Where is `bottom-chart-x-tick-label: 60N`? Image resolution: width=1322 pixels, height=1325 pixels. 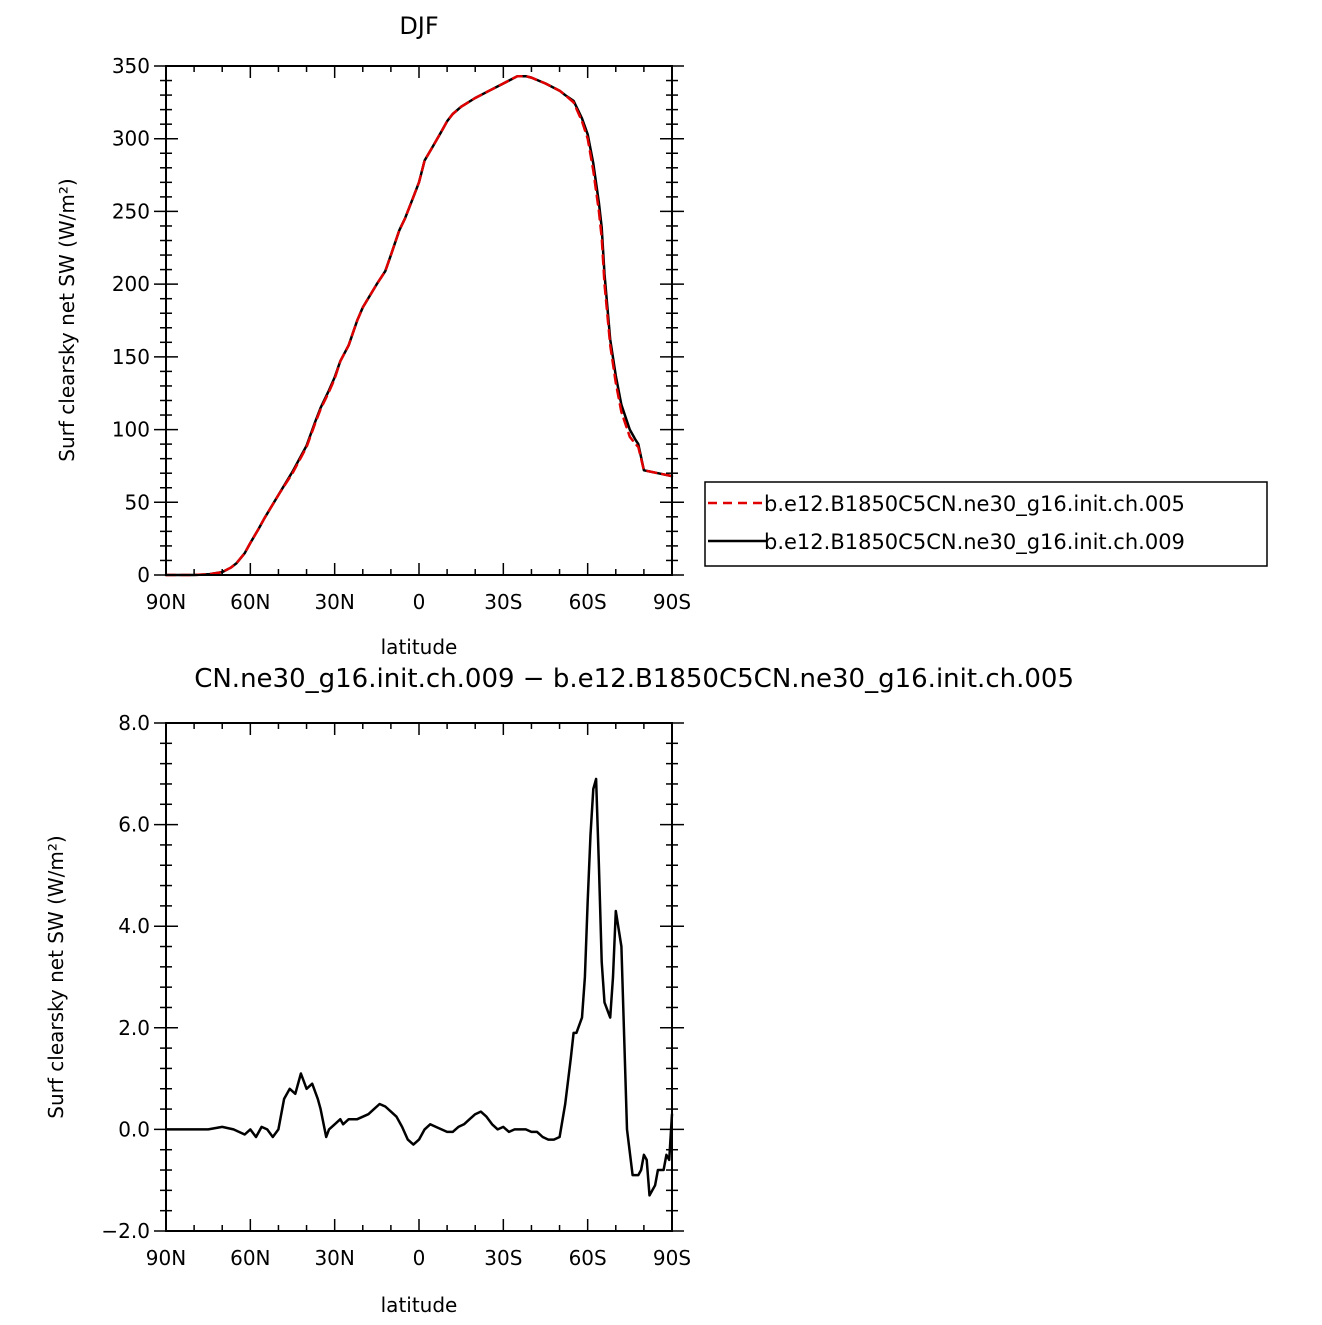 bottom-chart-x-tick-label: 60N is located at coordinates (250, 1258).